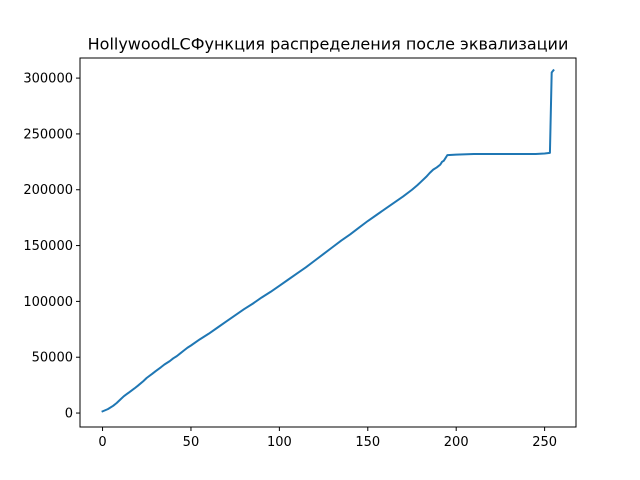 This screenshot has height=480, width=640. I want to click on y-tick-label: 150000, so click(48, 246).